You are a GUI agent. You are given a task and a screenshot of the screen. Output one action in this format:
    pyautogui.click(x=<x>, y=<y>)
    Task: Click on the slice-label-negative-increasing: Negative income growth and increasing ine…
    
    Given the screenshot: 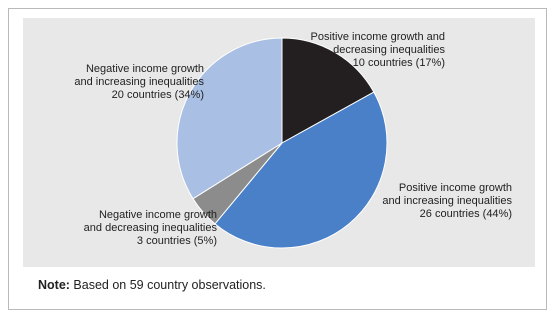 What is the action you would take?
    pyautogui.click(x=139, y=82)
    